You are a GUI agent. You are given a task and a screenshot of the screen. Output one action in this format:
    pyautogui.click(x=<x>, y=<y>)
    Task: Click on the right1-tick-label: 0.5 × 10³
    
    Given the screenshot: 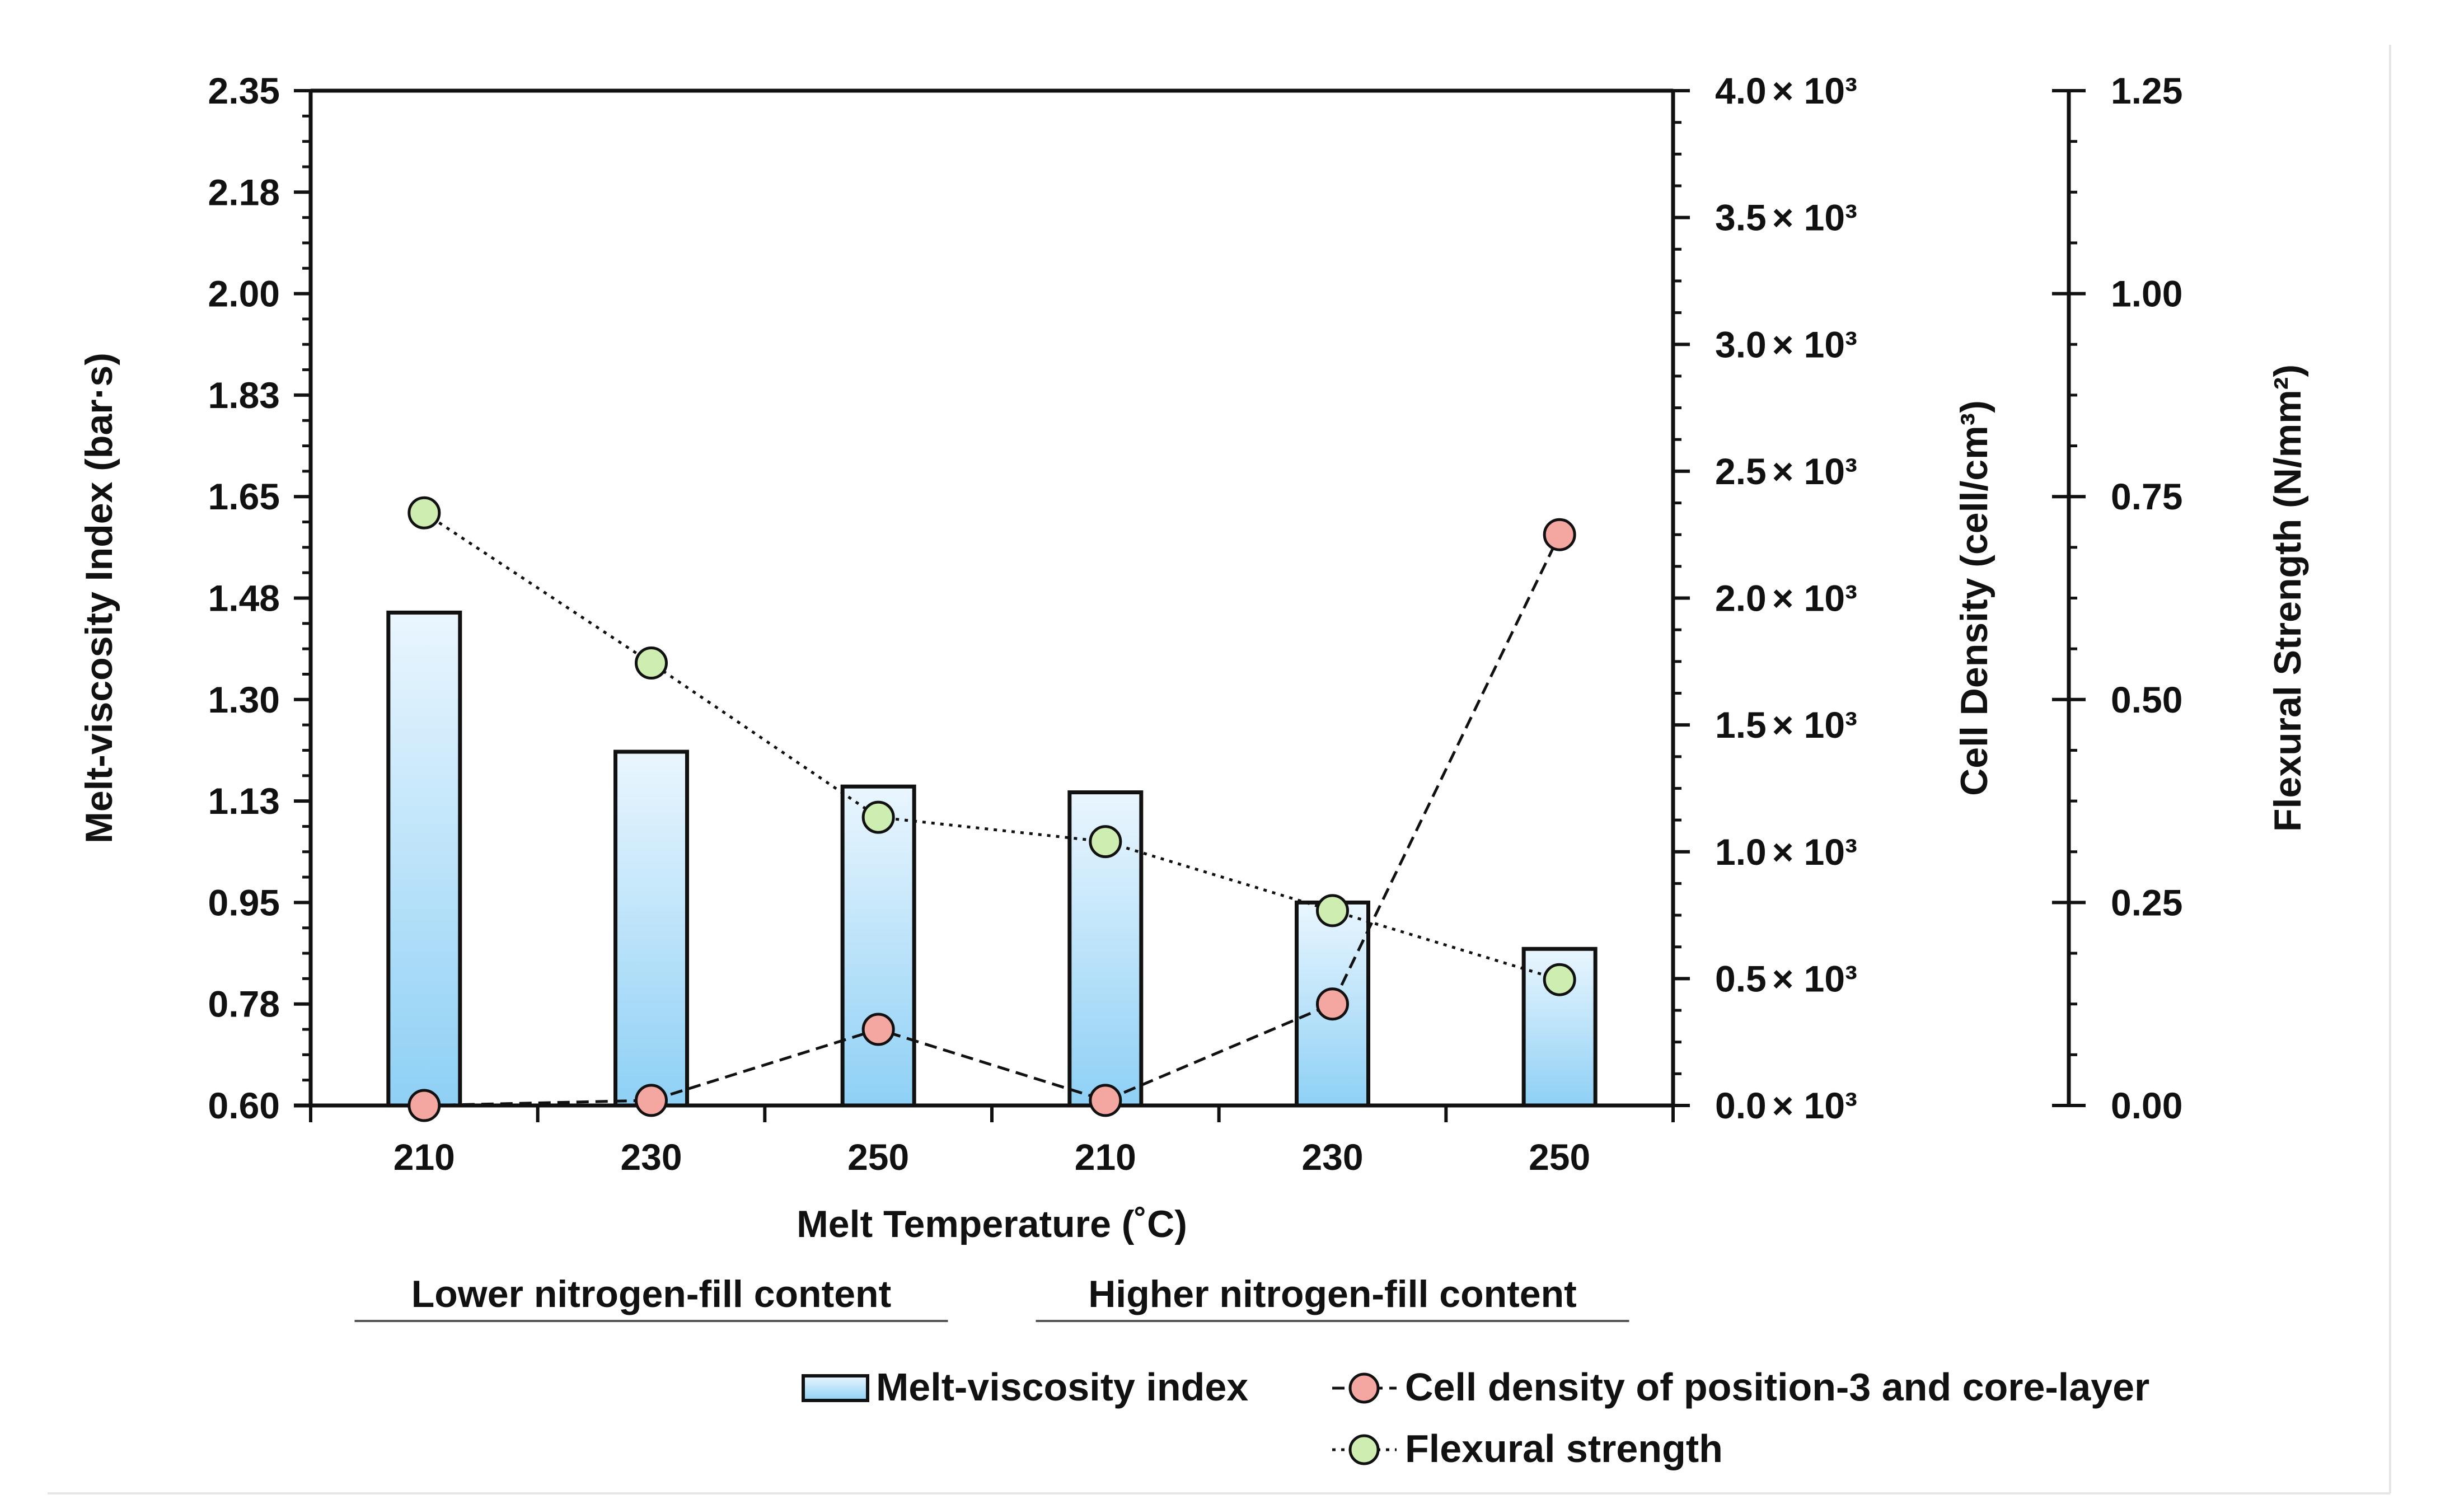 What is the action you would take?
    pyautogui.click(x=1786, y=978)
    